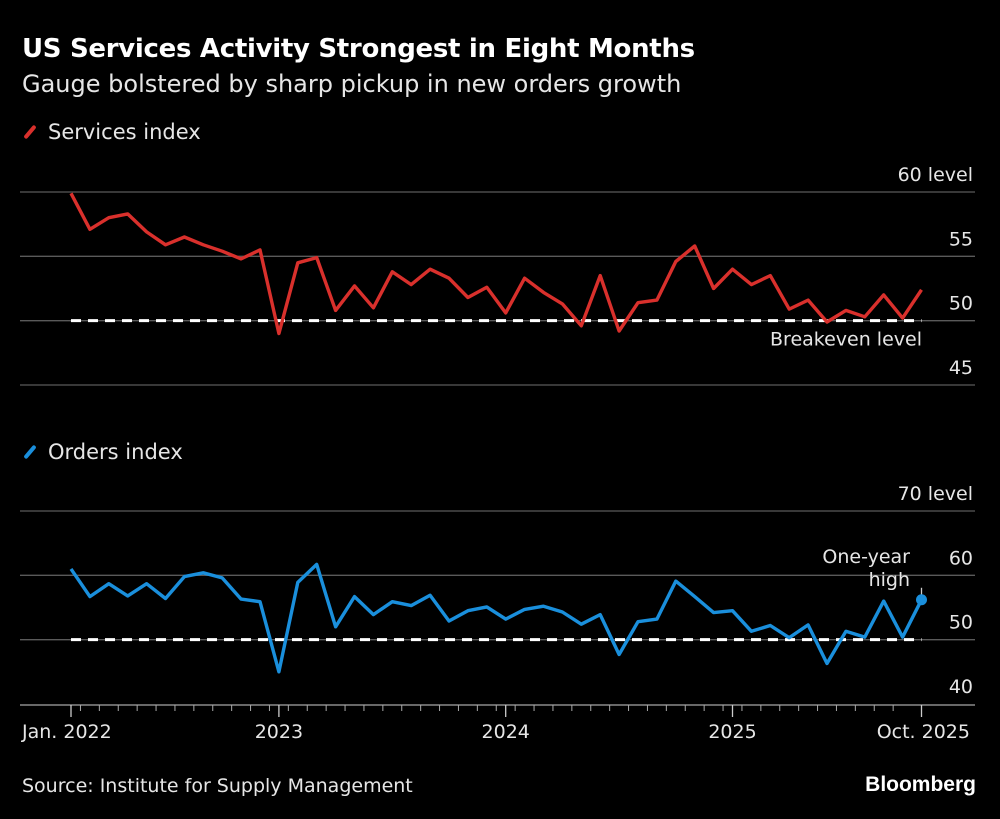 Image resolution: width=1000 pixels, height=819 pixels. What do you see at coordinates (217, 786) in the screenshot?
I see `source-note: Source: Institute for Supply Management` at bounding box center [217, 786].